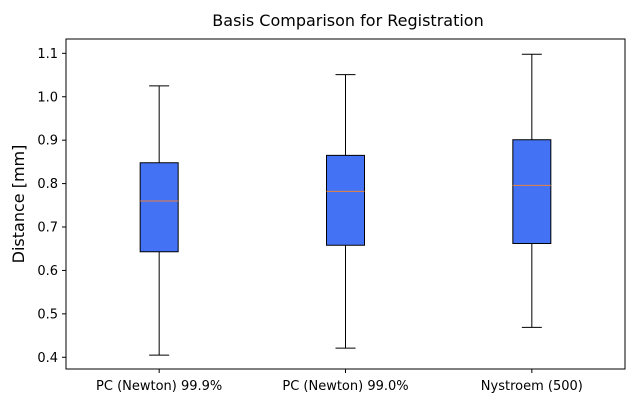  Describe the element at coordinates (18, 204) in the screenshot. I see `y-axis-label: Distance [mm]` at that location.